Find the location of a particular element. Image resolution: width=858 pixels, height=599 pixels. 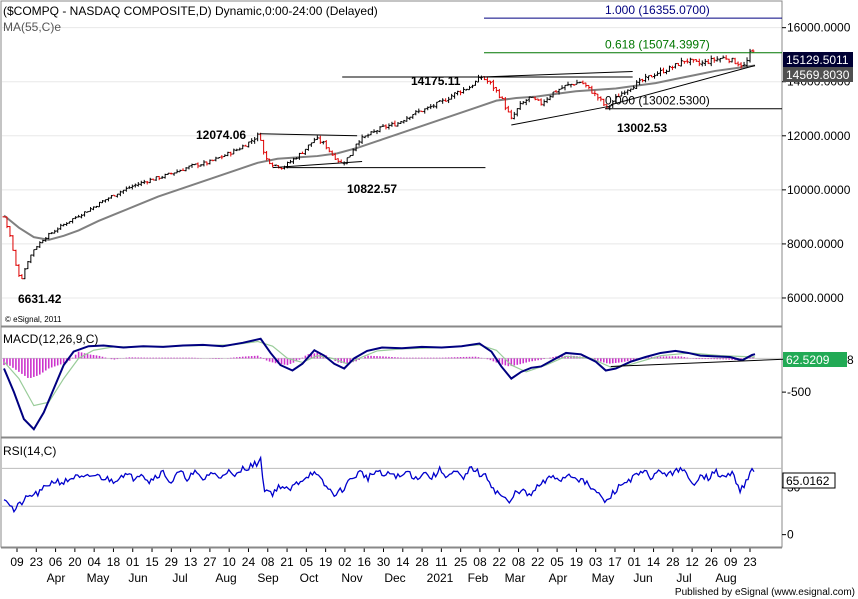

annotation-13002: 13002.53 is located at coordinates (642, 128).